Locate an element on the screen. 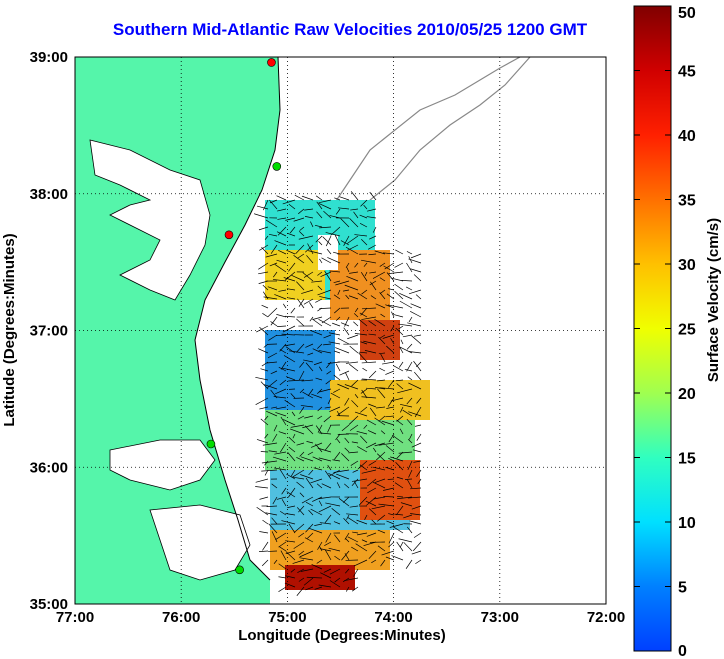 The height and width of the screenshot is (659, 724). colorbar-tick-label: 25 is located at coordinates (687, 330).